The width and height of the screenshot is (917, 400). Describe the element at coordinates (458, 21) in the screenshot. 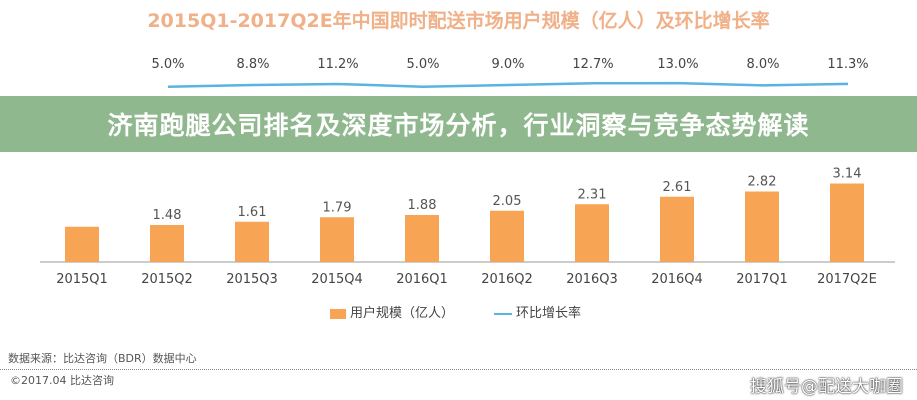

I see `chart-title: 2015Q1-2017Q2E年中国即时配送市场用户规模（亿人）及环比增长率` at that location.